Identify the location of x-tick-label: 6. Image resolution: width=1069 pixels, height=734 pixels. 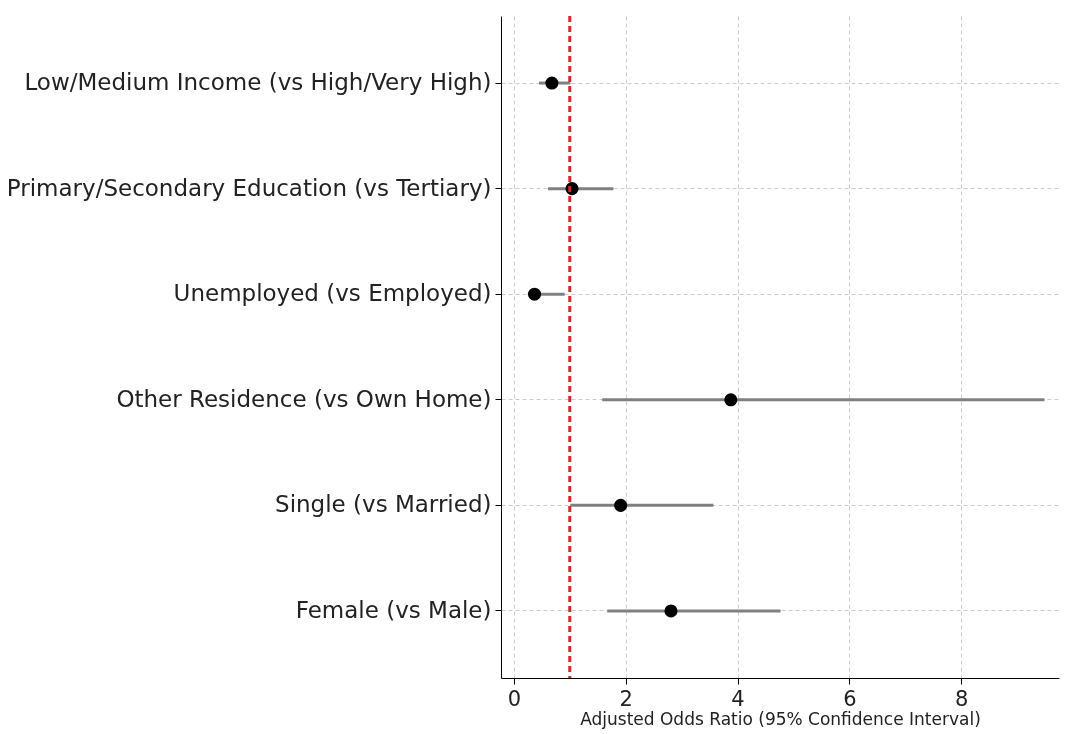
(850, 698).